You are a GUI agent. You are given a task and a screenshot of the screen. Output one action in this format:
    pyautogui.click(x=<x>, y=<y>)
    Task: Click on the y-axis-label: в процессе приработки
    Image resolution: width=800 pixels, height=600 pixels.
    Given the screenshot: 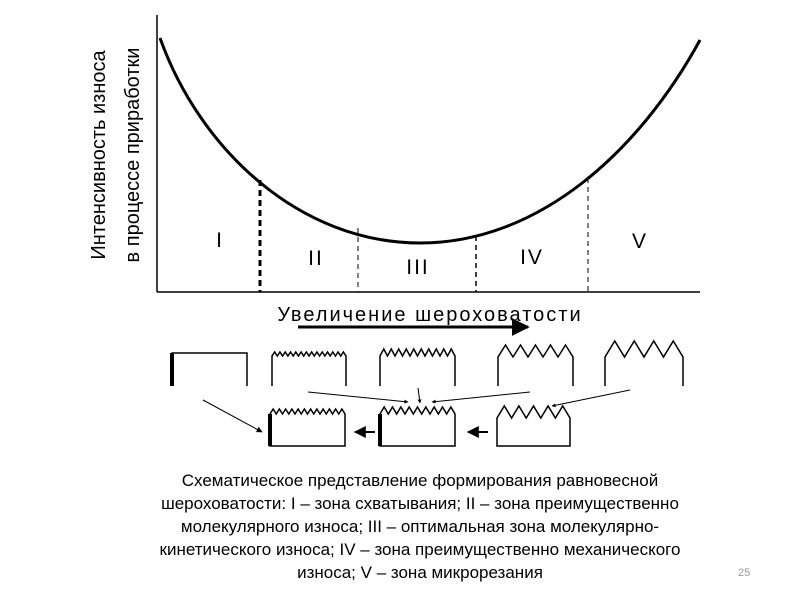 What is the action you would take?
    pyautogui.click(x=133, y=155)
    